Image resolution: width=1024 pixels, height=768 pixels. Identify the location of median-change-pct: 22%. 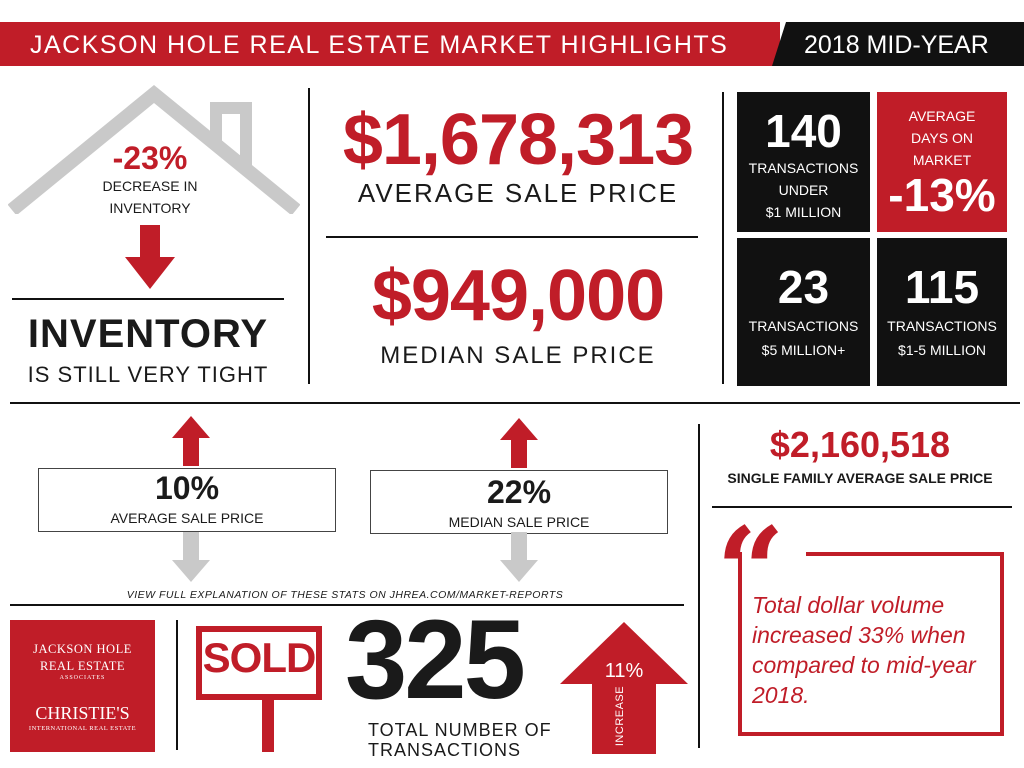
(519, 492).